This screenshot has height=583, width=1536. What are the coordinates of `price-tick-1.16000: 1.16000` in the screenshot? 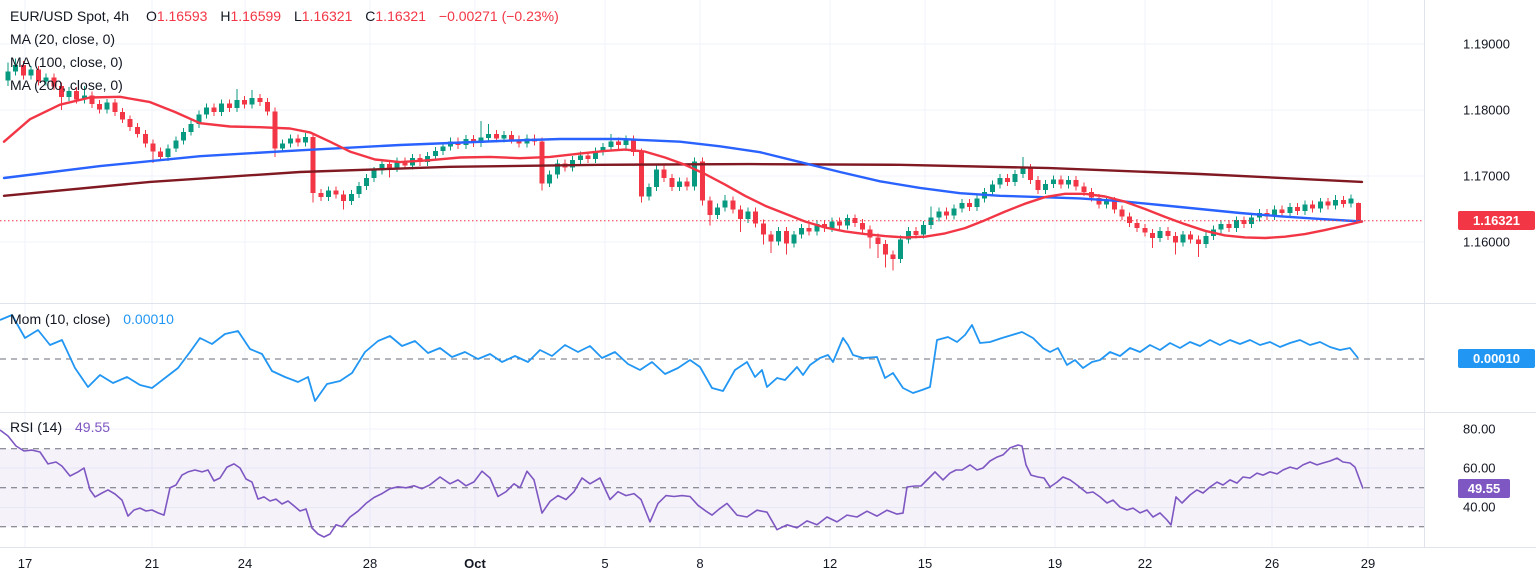 It's located at (1486, 242).